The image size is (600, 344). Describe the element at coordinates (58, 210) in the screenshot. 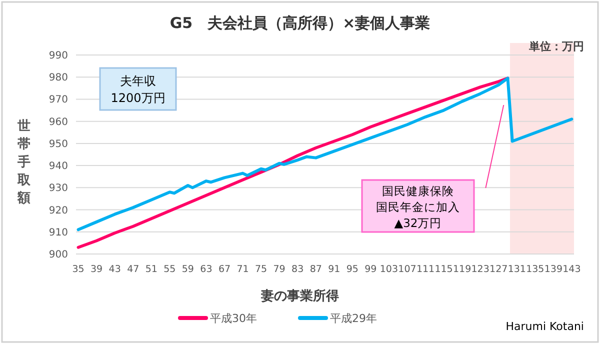

I see `y-tick-label: 920` at that location.